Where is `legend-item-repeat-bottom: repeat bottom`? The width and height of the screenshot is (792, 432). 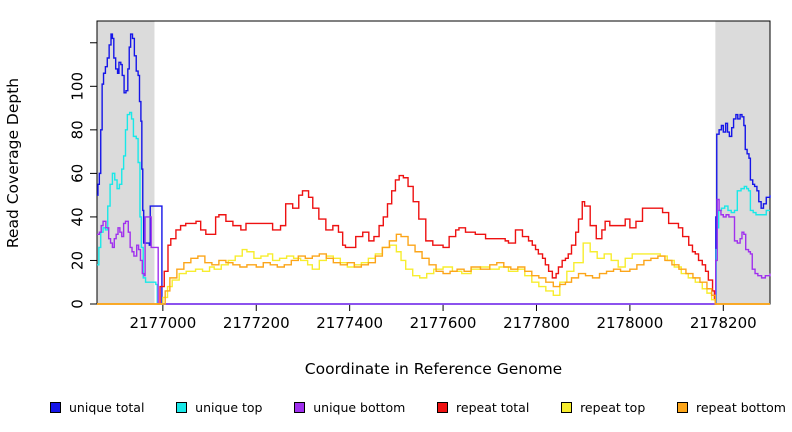 legend-item-repeat-bottom: repeat bottom is located at coordinates (731, 407).